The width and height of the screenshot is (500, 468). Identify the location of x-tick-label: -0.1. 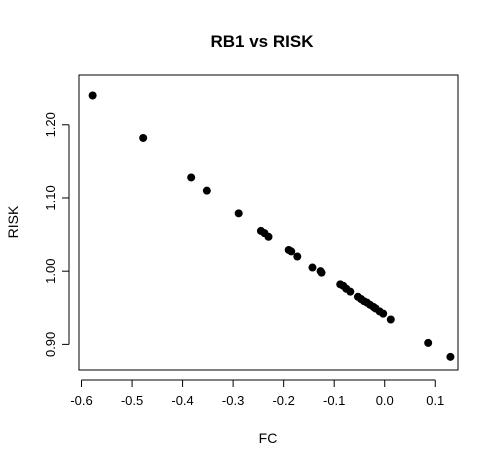
(334, 400).